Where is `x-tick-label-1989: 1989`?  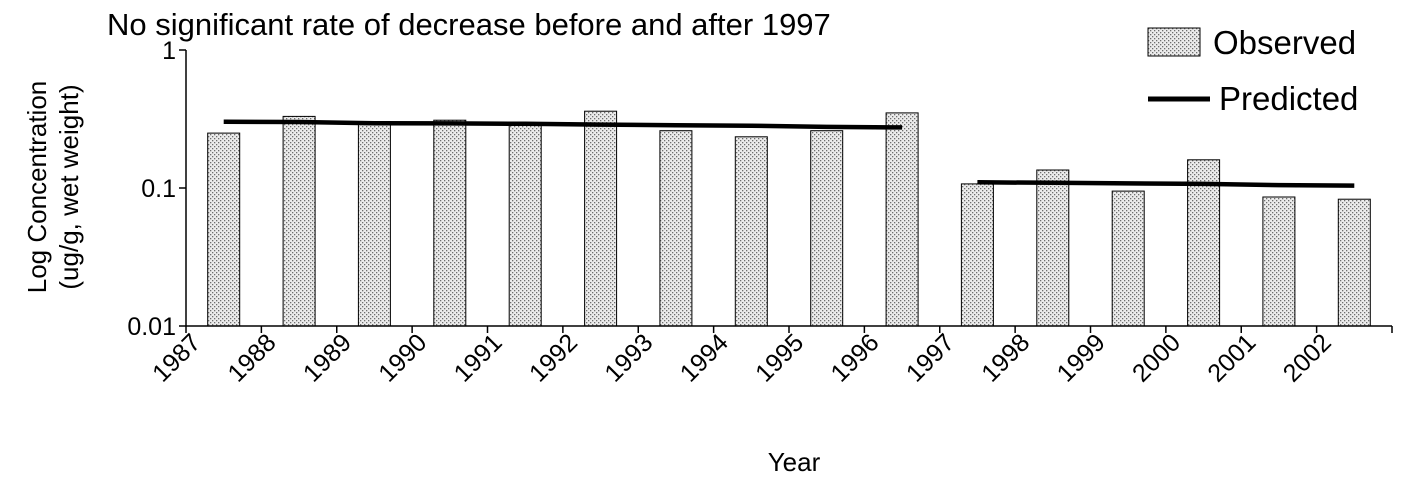 x-tick-label-1989: 1989 is located at coordinates (327, 357).